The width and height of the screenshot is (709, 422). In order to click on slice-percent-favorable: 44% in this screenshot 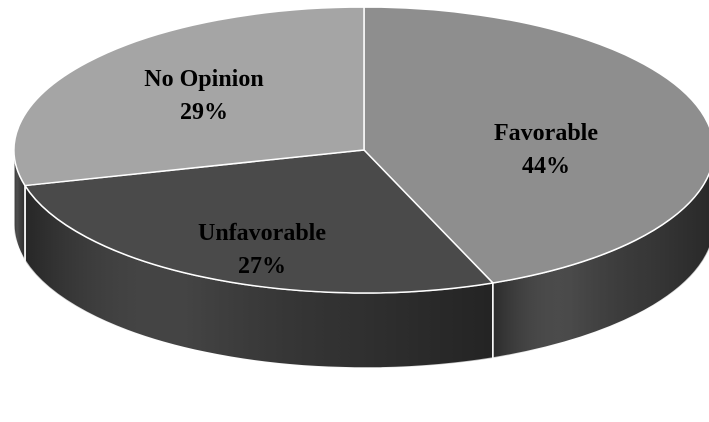, I will do `click(546, 166)`.